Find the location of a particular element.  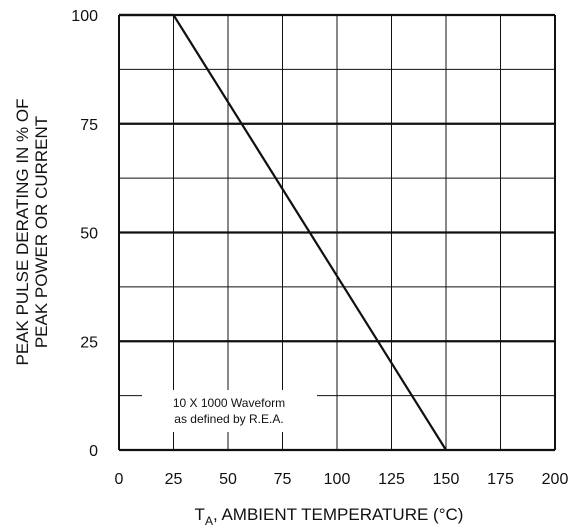

x-tick-label: 25 is located at coordinates (174, 479).